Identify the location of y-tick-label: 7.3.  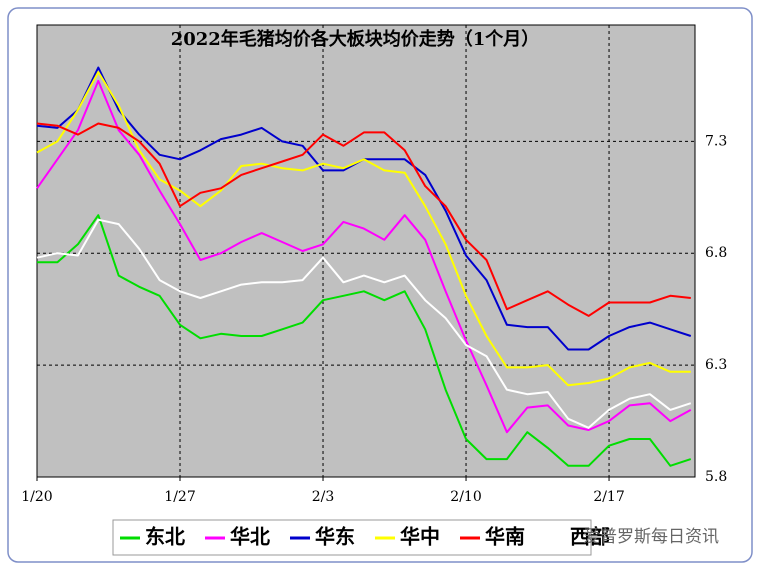
(716, 141).